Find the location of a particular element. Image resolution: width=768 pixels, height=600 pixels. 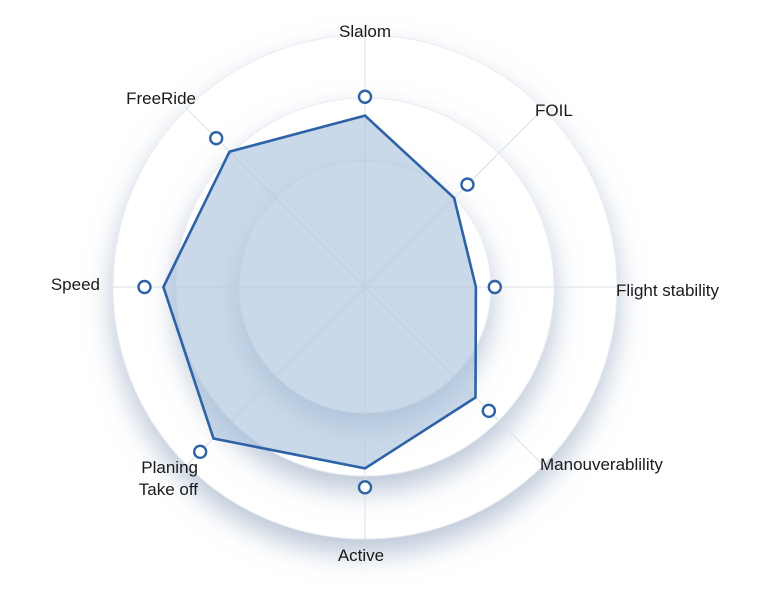

axis-label-2: FOIL is located at coordinates (554, 110).